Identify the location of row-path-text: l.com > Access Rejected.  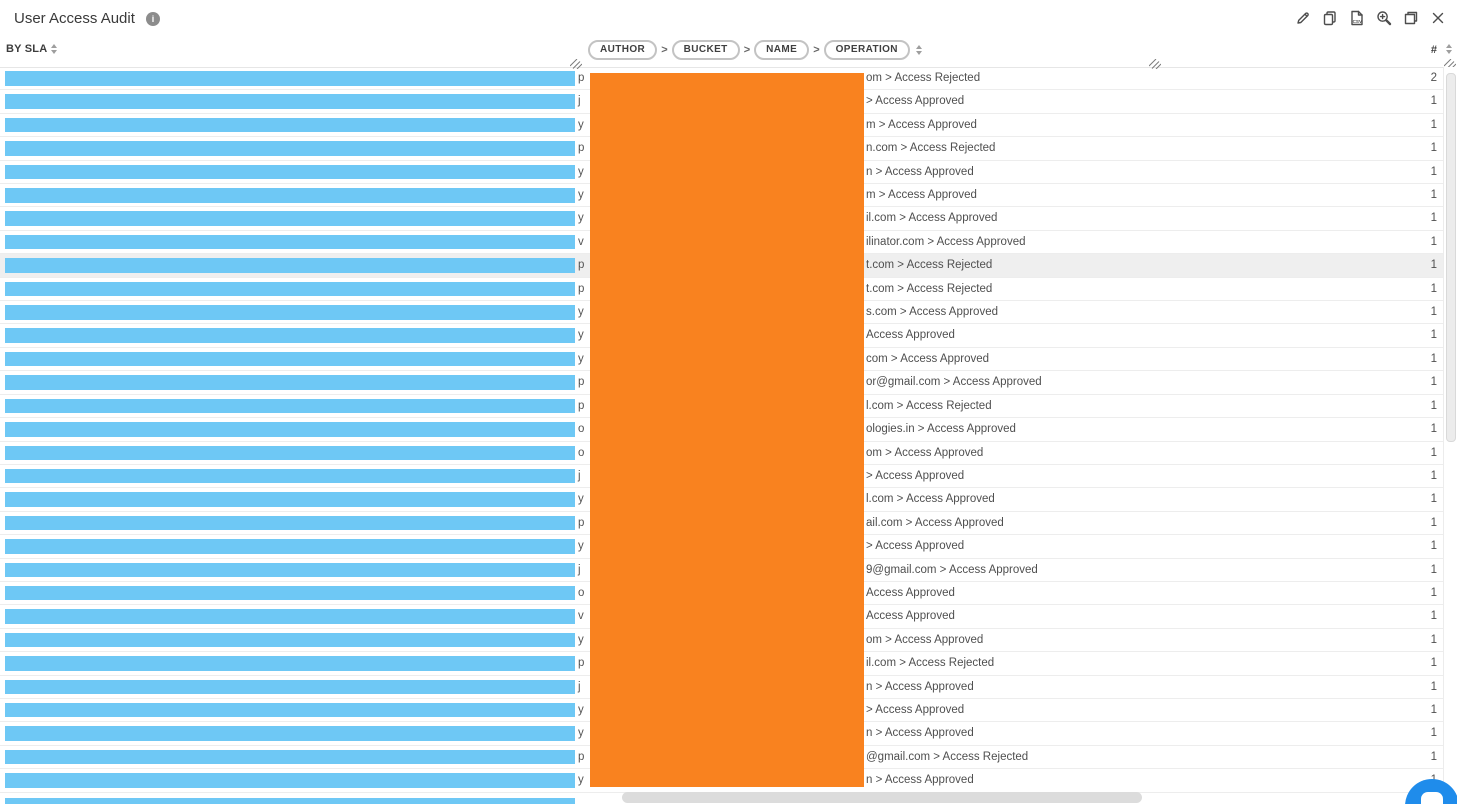
(929, 405).